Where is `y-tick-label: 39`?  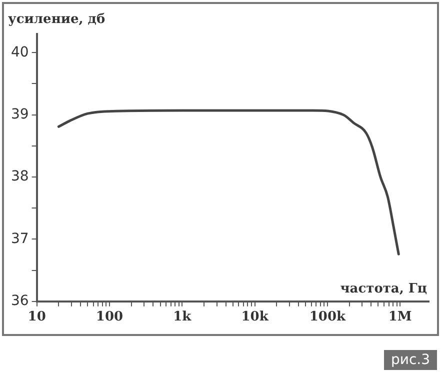
y-tick-label: 39 is located at coordinates (19, 114).